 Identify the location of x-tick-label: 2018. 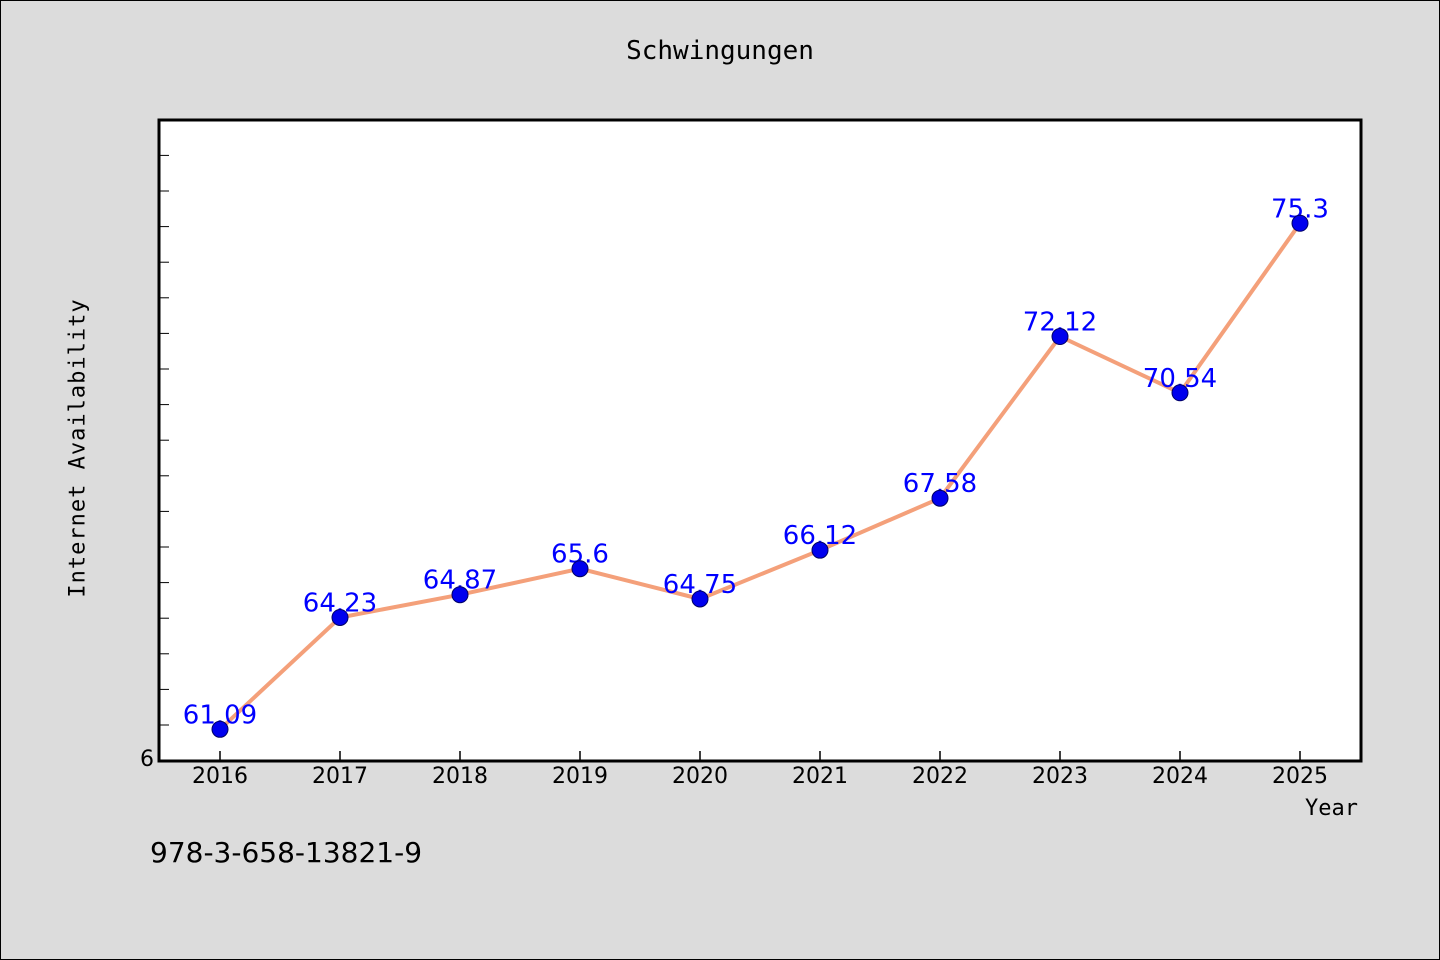
(460, 776).